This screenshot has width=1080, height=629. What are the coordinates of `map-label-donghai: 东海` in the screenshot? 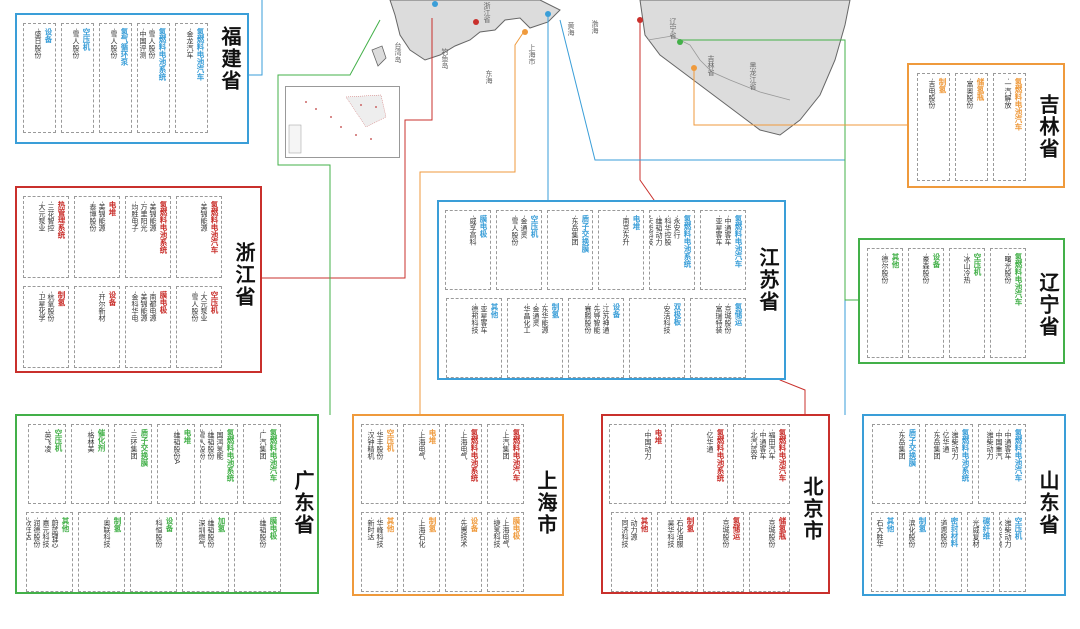 It's located at (489, 77).